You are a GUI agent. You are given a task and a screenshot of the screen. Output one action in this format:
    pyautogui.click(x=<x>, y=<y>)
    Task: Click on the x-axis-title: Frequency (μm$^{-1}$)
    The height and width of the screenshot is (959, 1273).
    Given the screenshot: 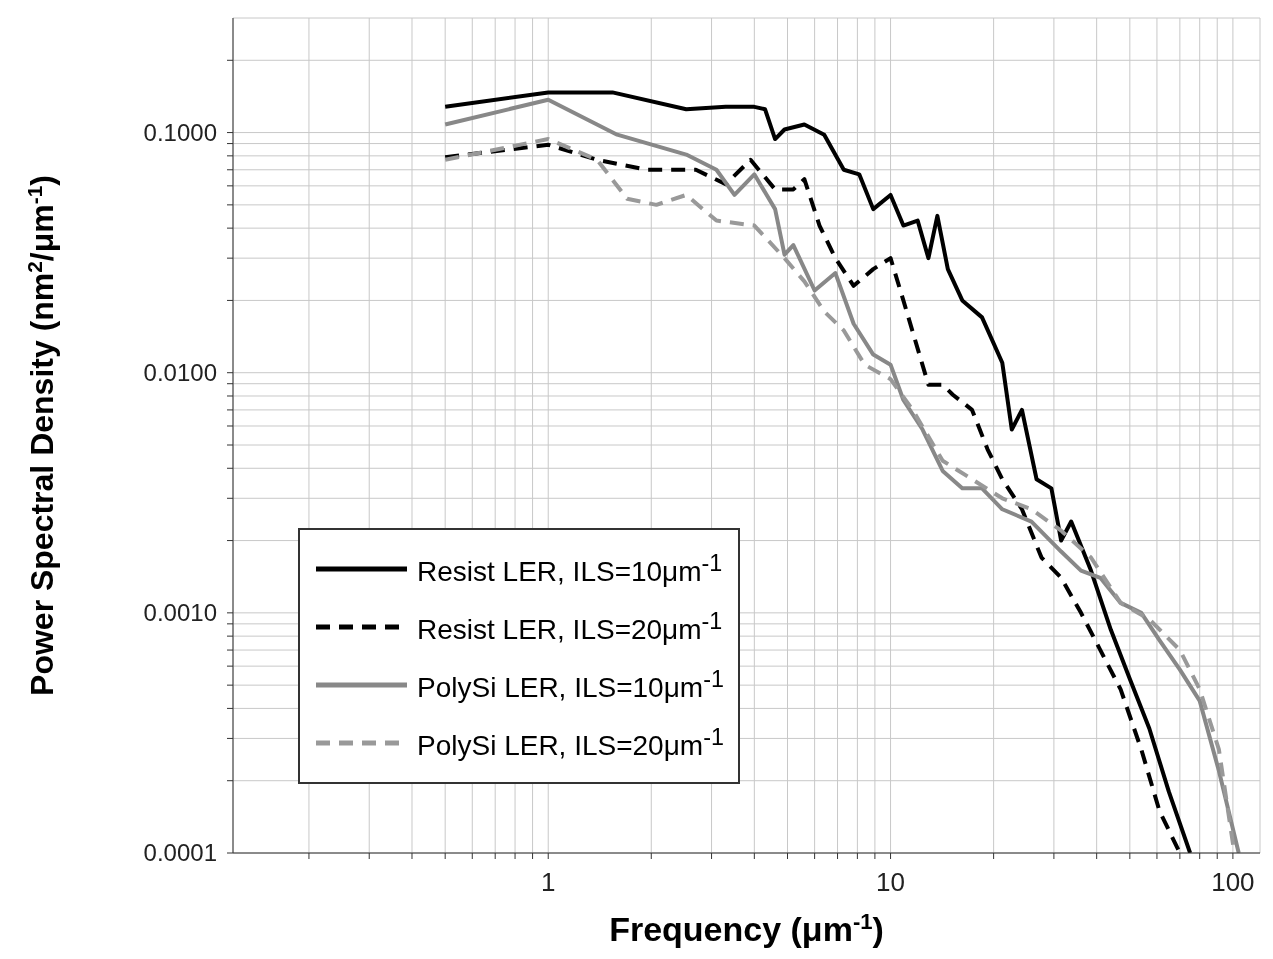 What is the action you would take?
    pyautogui.click(x=746, y=928)
    